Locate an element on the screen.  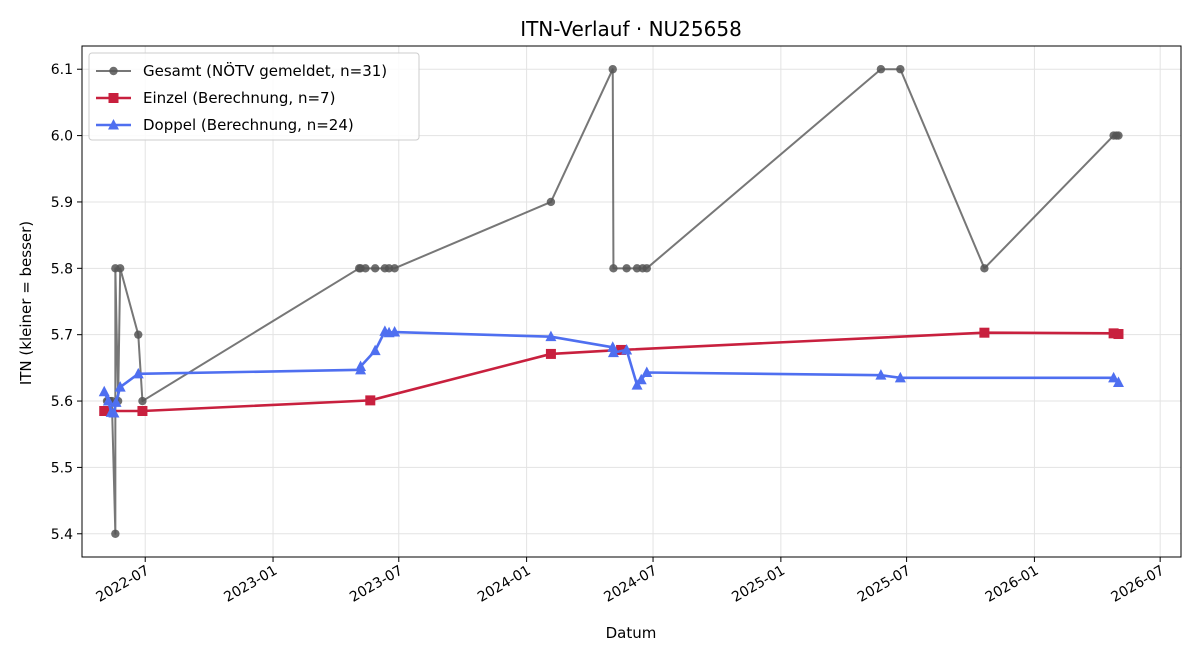
y-tick-label: 5.6 is located at coordinates (62, 402).